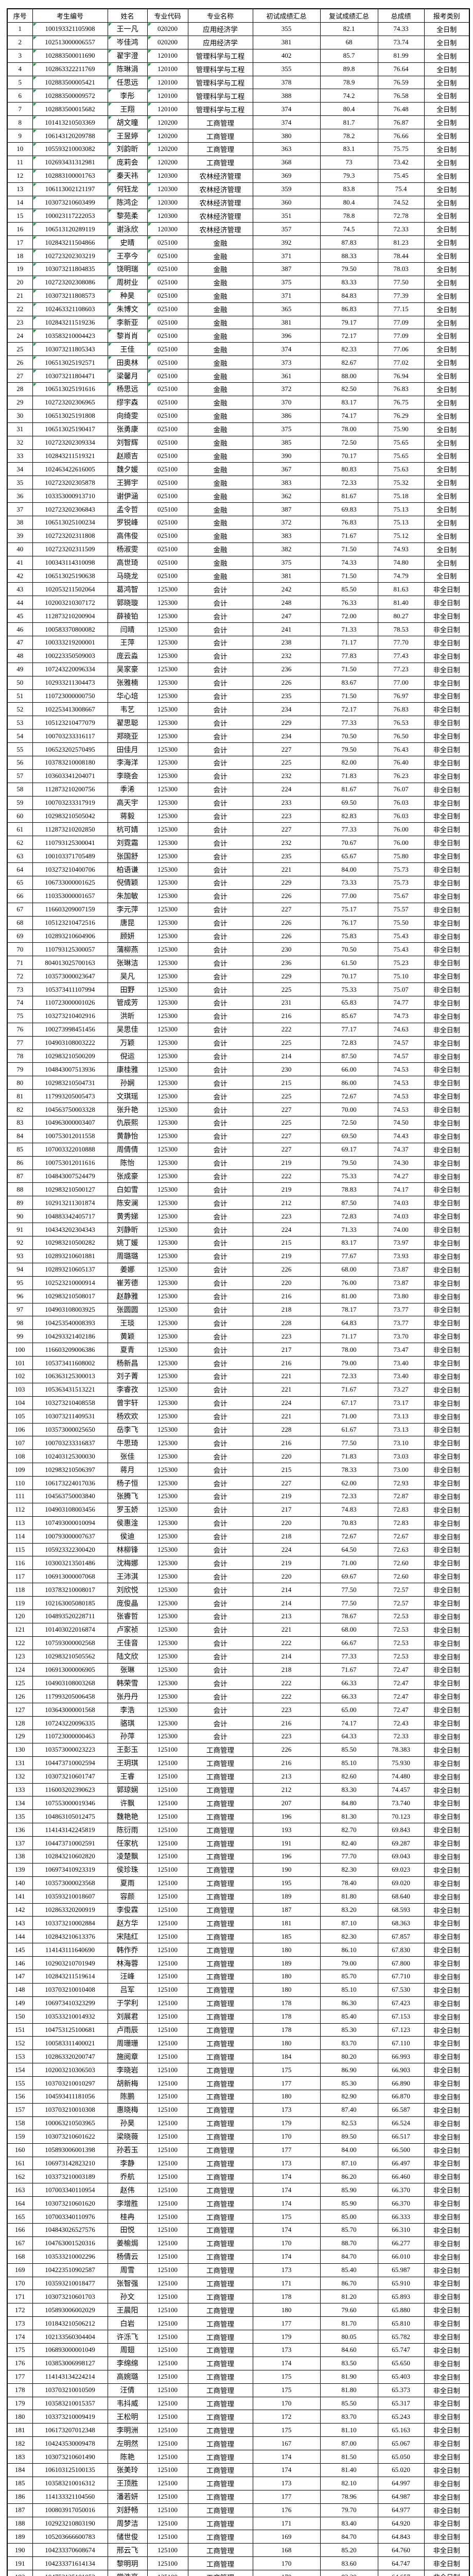 This screenshot has height=2576, width=473. Describe the element at coordinates (286, 2136) in the screenshot. I see `cell-initial-score: 170` at that location.